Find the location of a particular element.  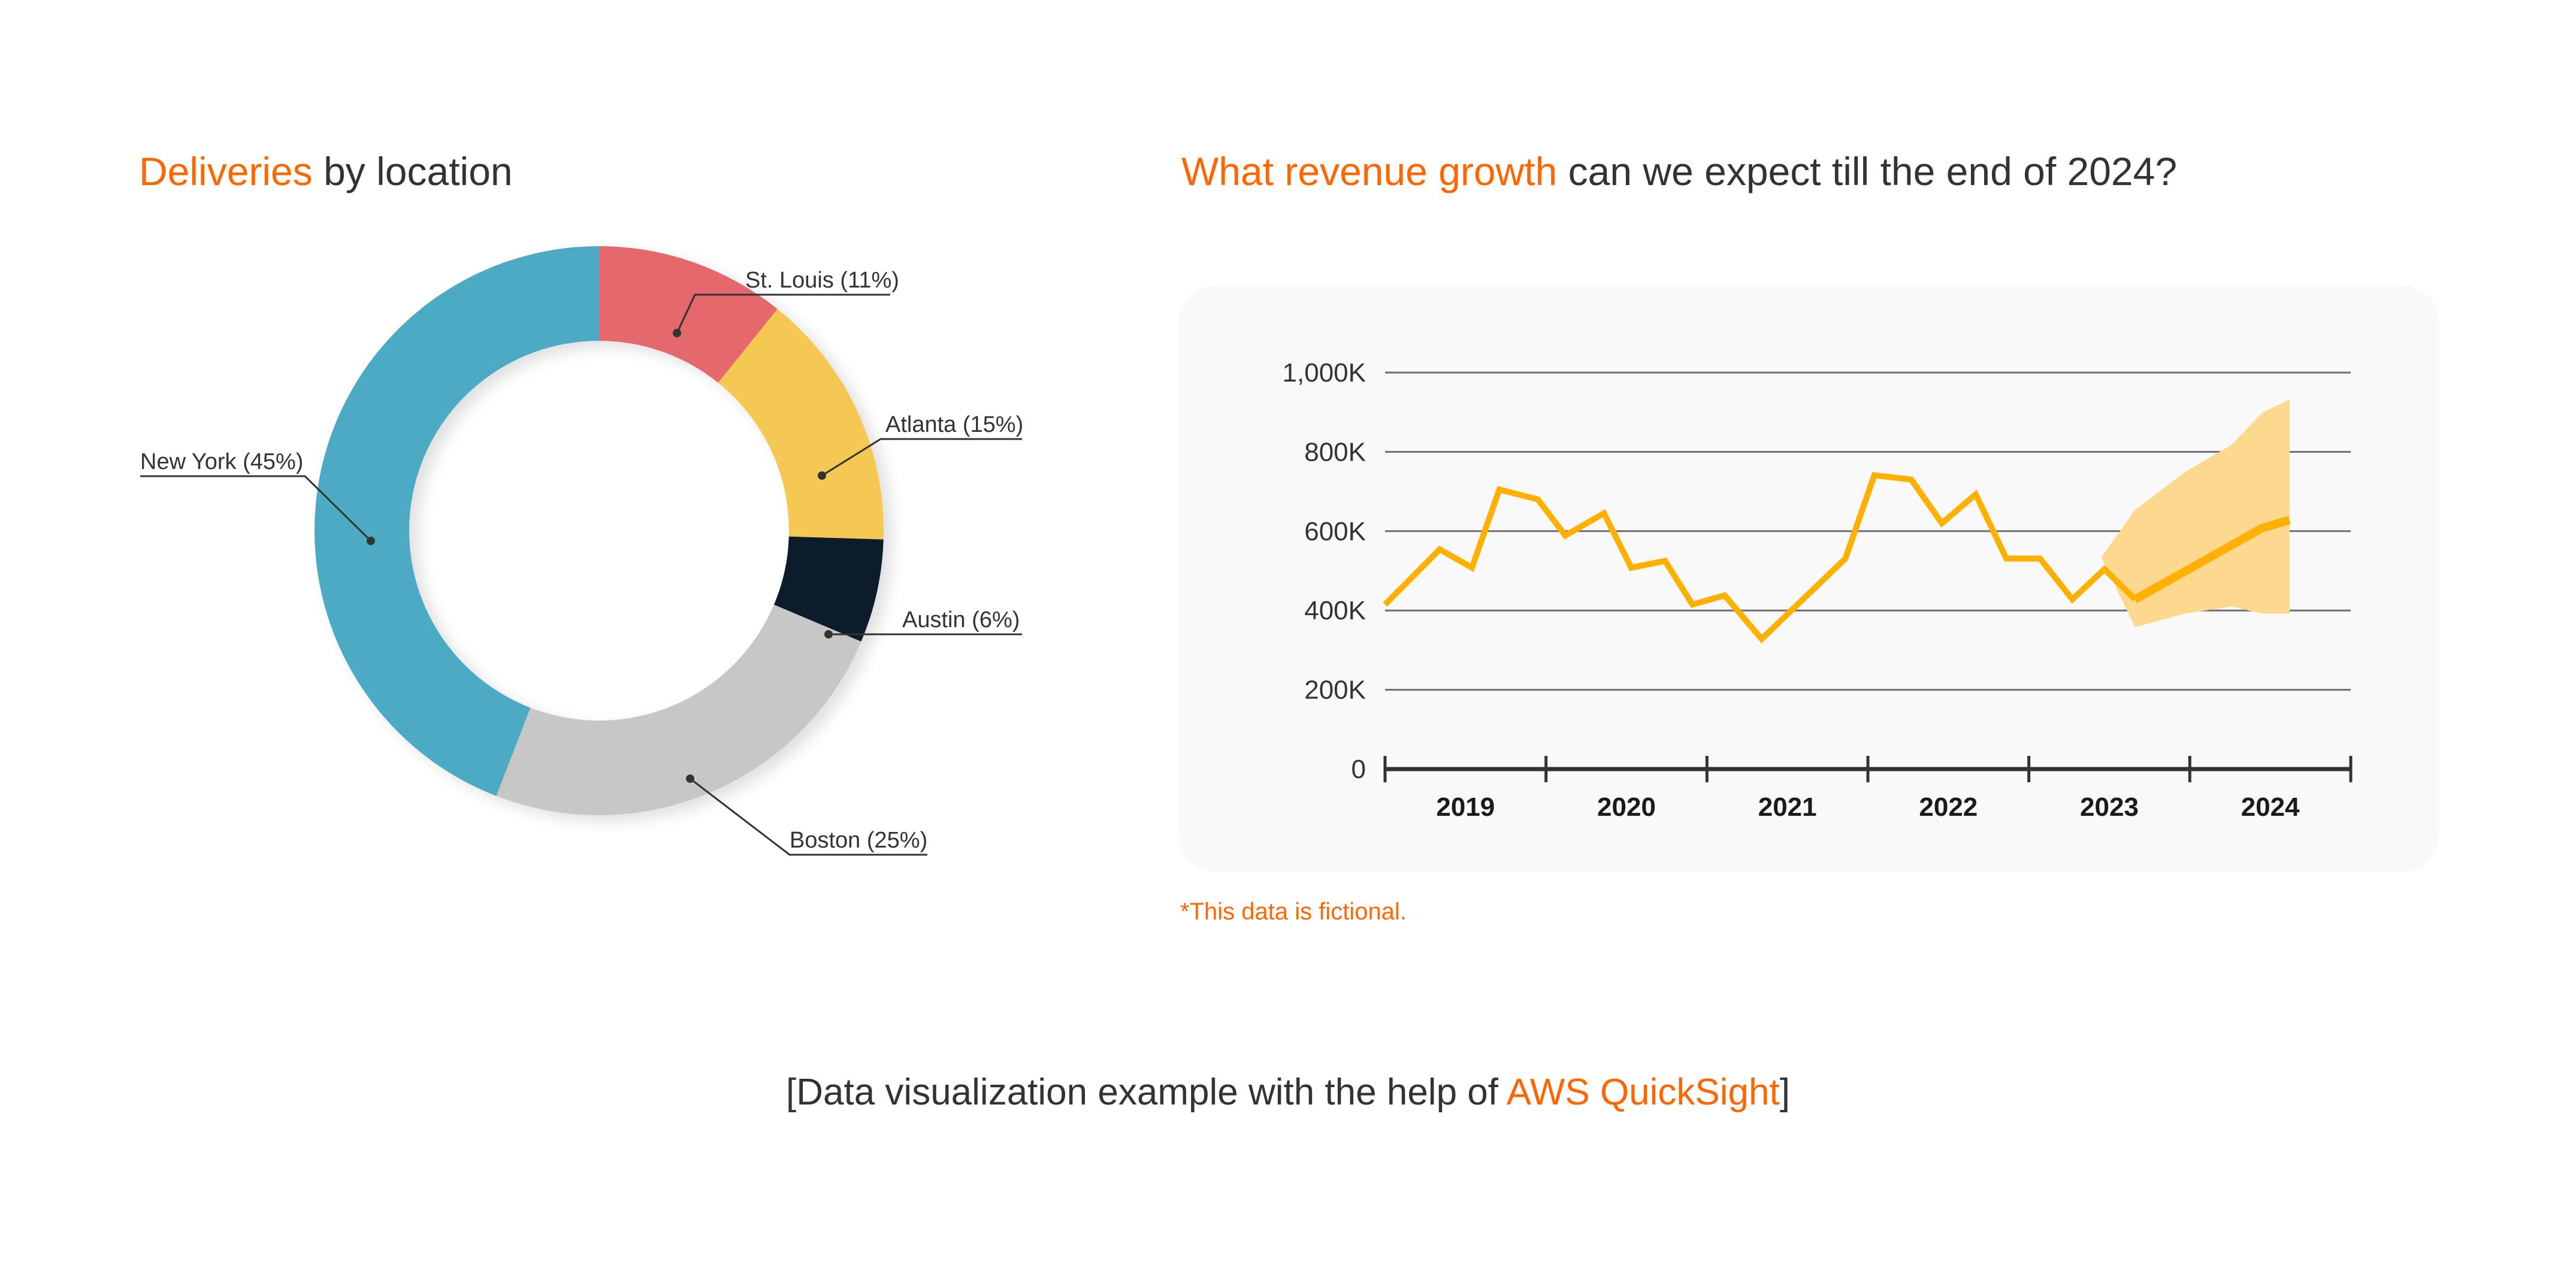

leader-dot-austin is located at coordinates (828, 634).